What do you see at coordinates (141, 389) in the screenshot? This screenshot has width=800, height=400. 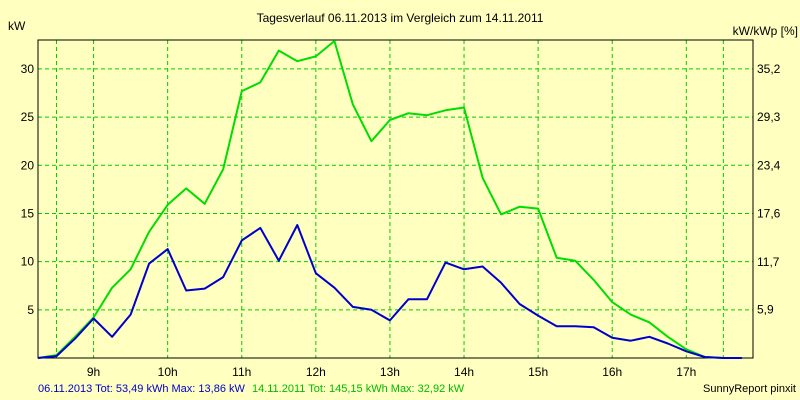 I see `legend-series-2013: 06.11.2013 Tot: 53,49 kWh Max: 13,86 kW` at bounding box center [141, 389].